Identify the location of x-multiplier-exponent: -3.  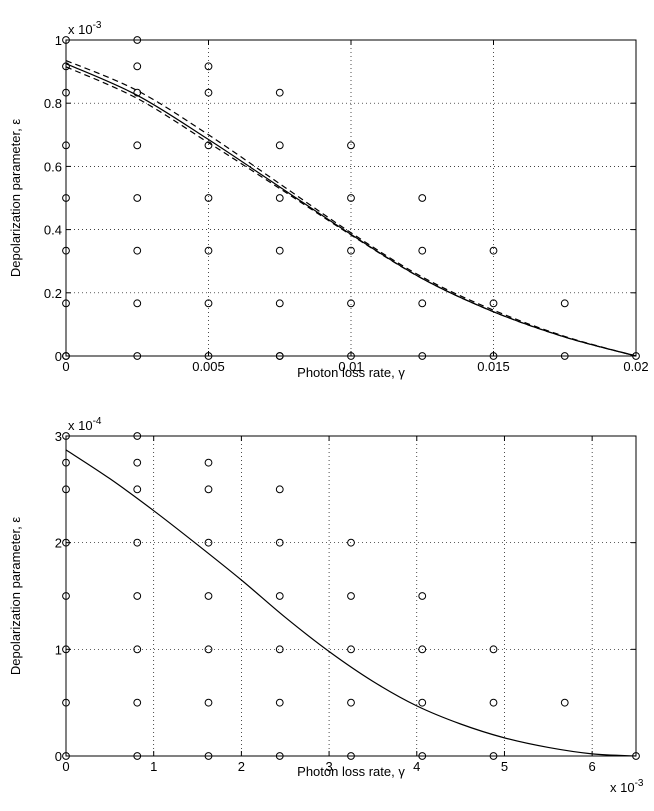
(639, 783).